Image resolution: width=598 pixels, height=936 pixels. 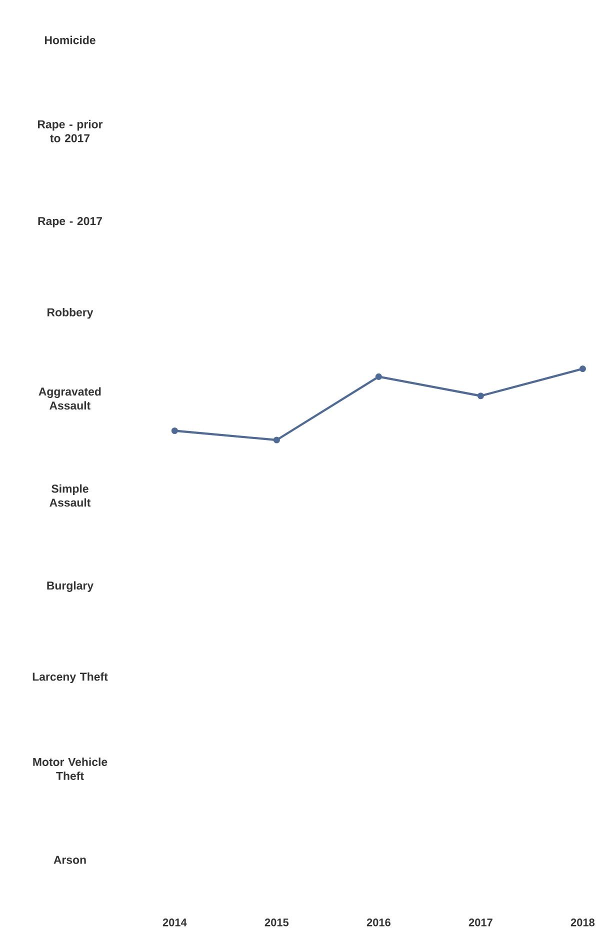 What do you see at coordinates (70, 495) in the screenshot?
I see `text: Simple Assault` at bounding box center [70, 495].